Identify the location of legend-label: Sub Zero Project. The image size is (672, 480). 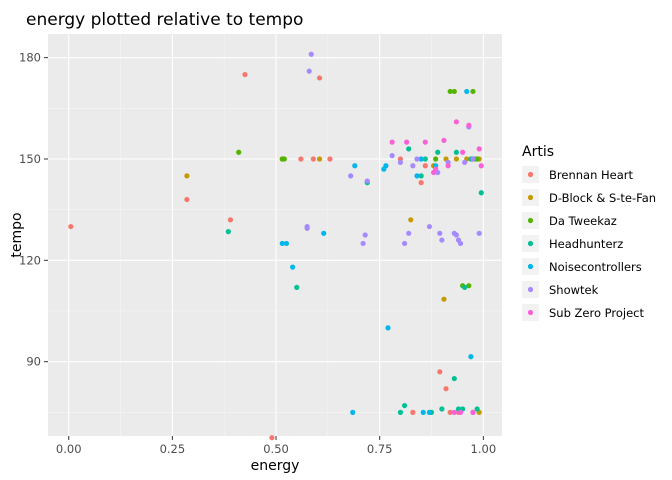
(597, 313).